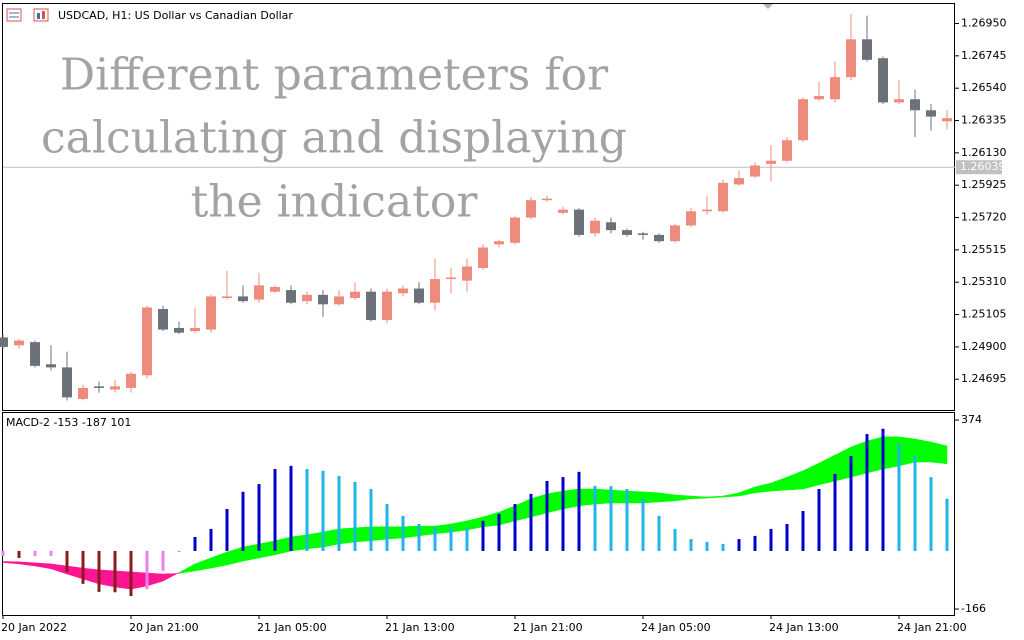 The image size is (1024, 640). Describe the element at coordinates (335, 202) in the screenshot. I see `annotation: the indicator` at that location.